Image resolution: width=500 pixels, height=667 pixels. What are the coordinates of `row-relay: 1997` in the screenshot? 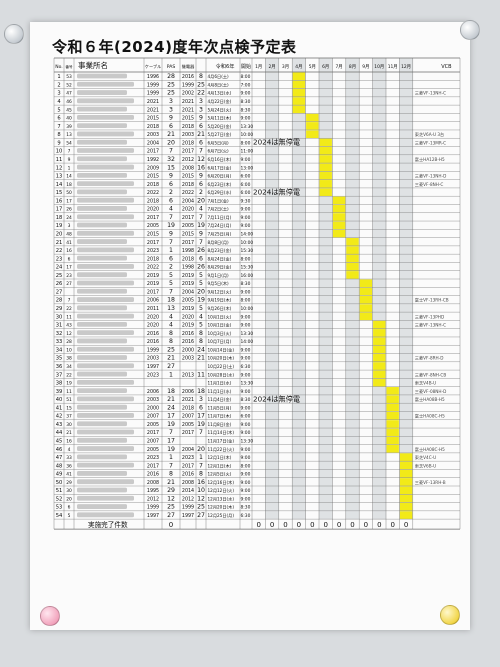 It's located at (188, 516).